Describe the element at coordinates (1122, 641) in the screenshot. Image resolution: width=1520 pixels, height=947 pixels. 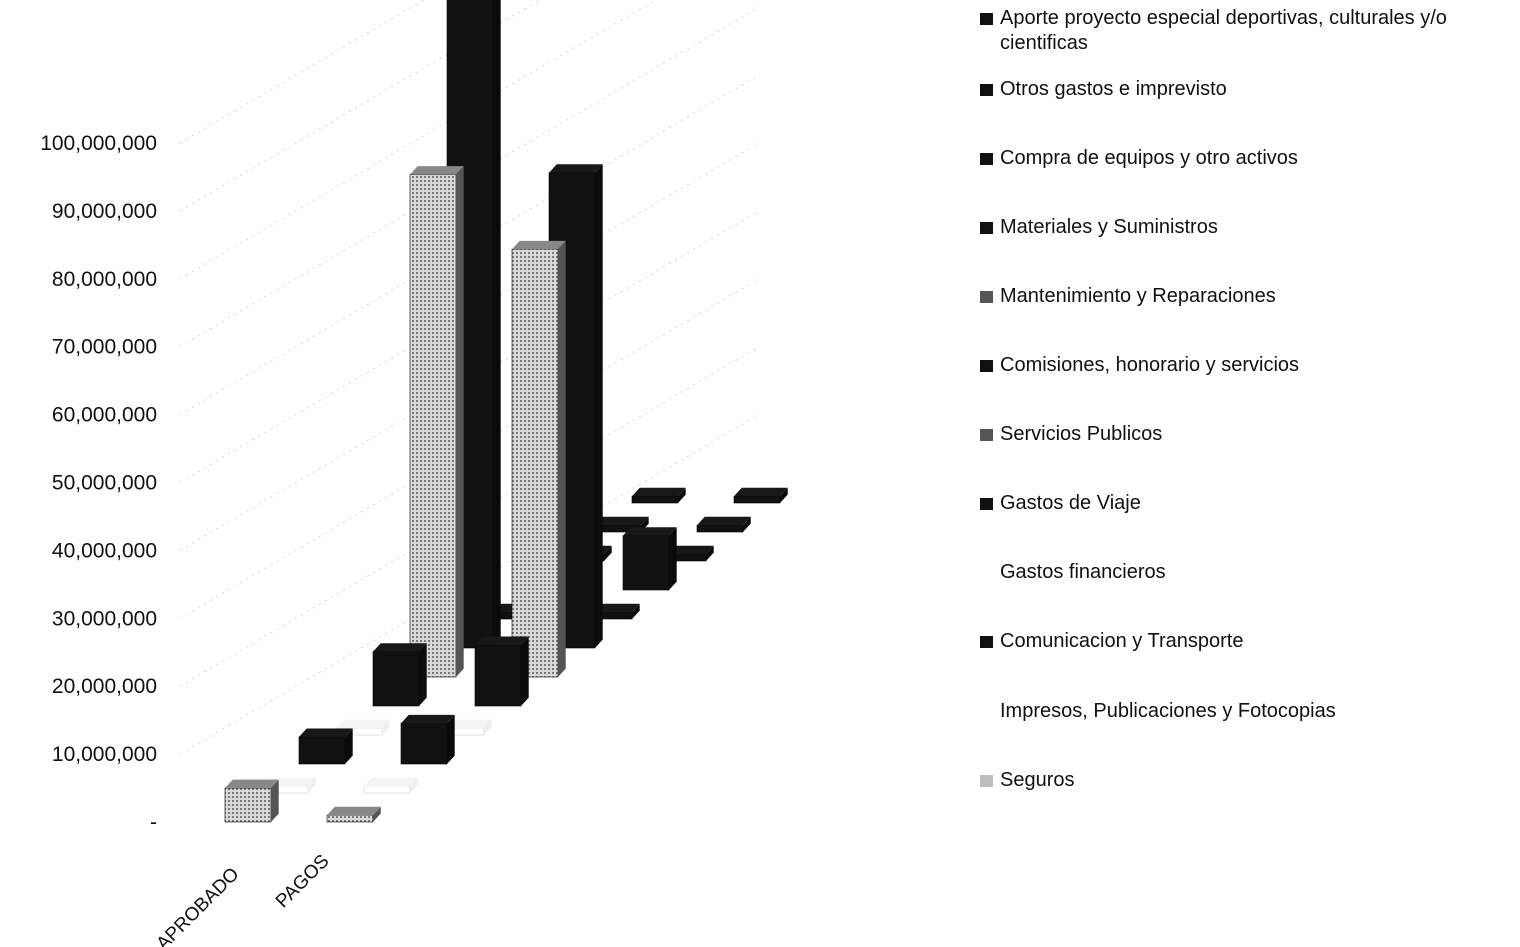
I see `legend-label: Comunicacion y Transporte` at that location.